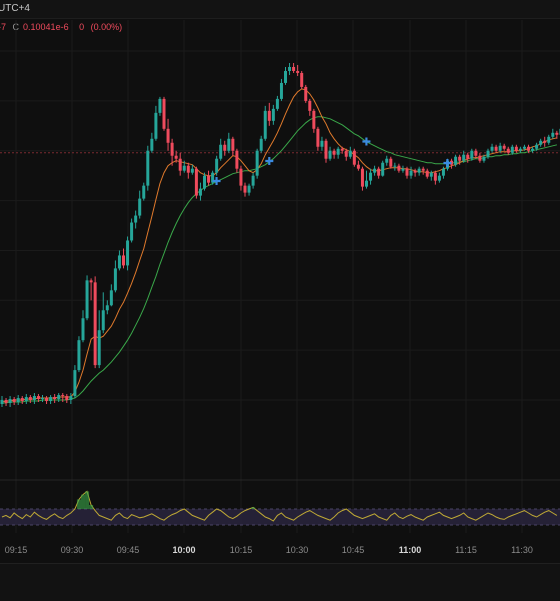  Describe the element at coordinates (522, 550) in the screenshot. I see `time-tick-label: 11:30` at that location.